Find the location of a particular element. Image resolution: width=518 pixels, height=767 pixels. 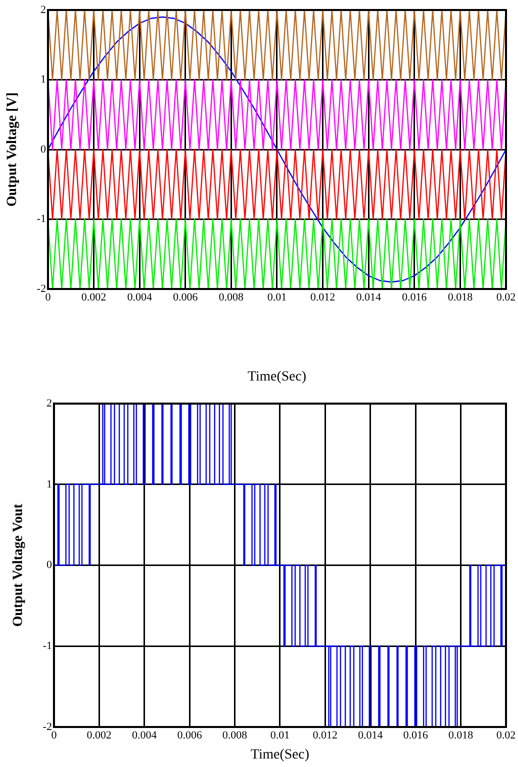

y-axis-title: Output Voltage Vout is located at coordinates (18, 565).